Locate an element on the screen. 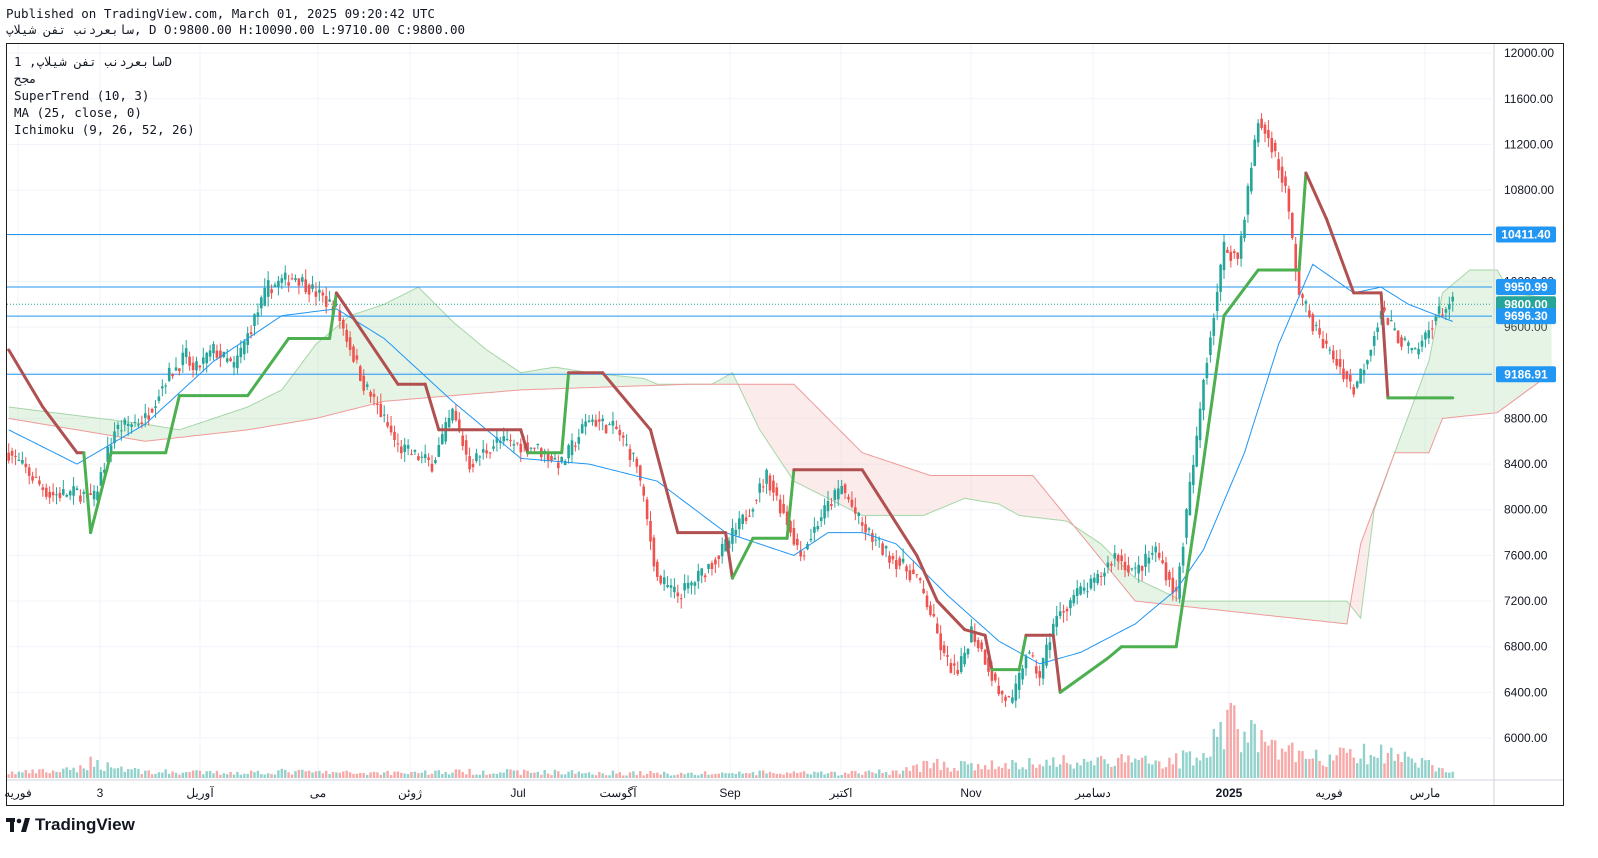 Image resolution: width=1598 pixels, height=858 pixels. x-tick-label: آوریل is located at coordinates (200, 792).